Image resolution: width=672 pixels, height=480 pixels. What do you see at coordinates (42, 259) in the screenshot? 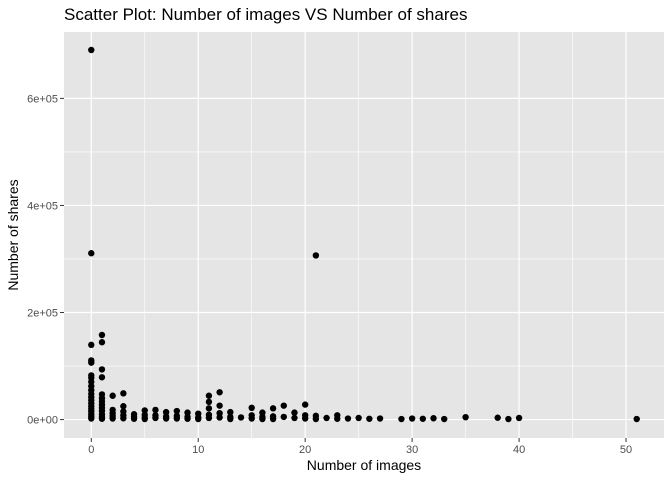
I see `y-axis-tick-labels: 0e+00 2e+05 4e+05 6e+05` at bounding box center [42, 259].